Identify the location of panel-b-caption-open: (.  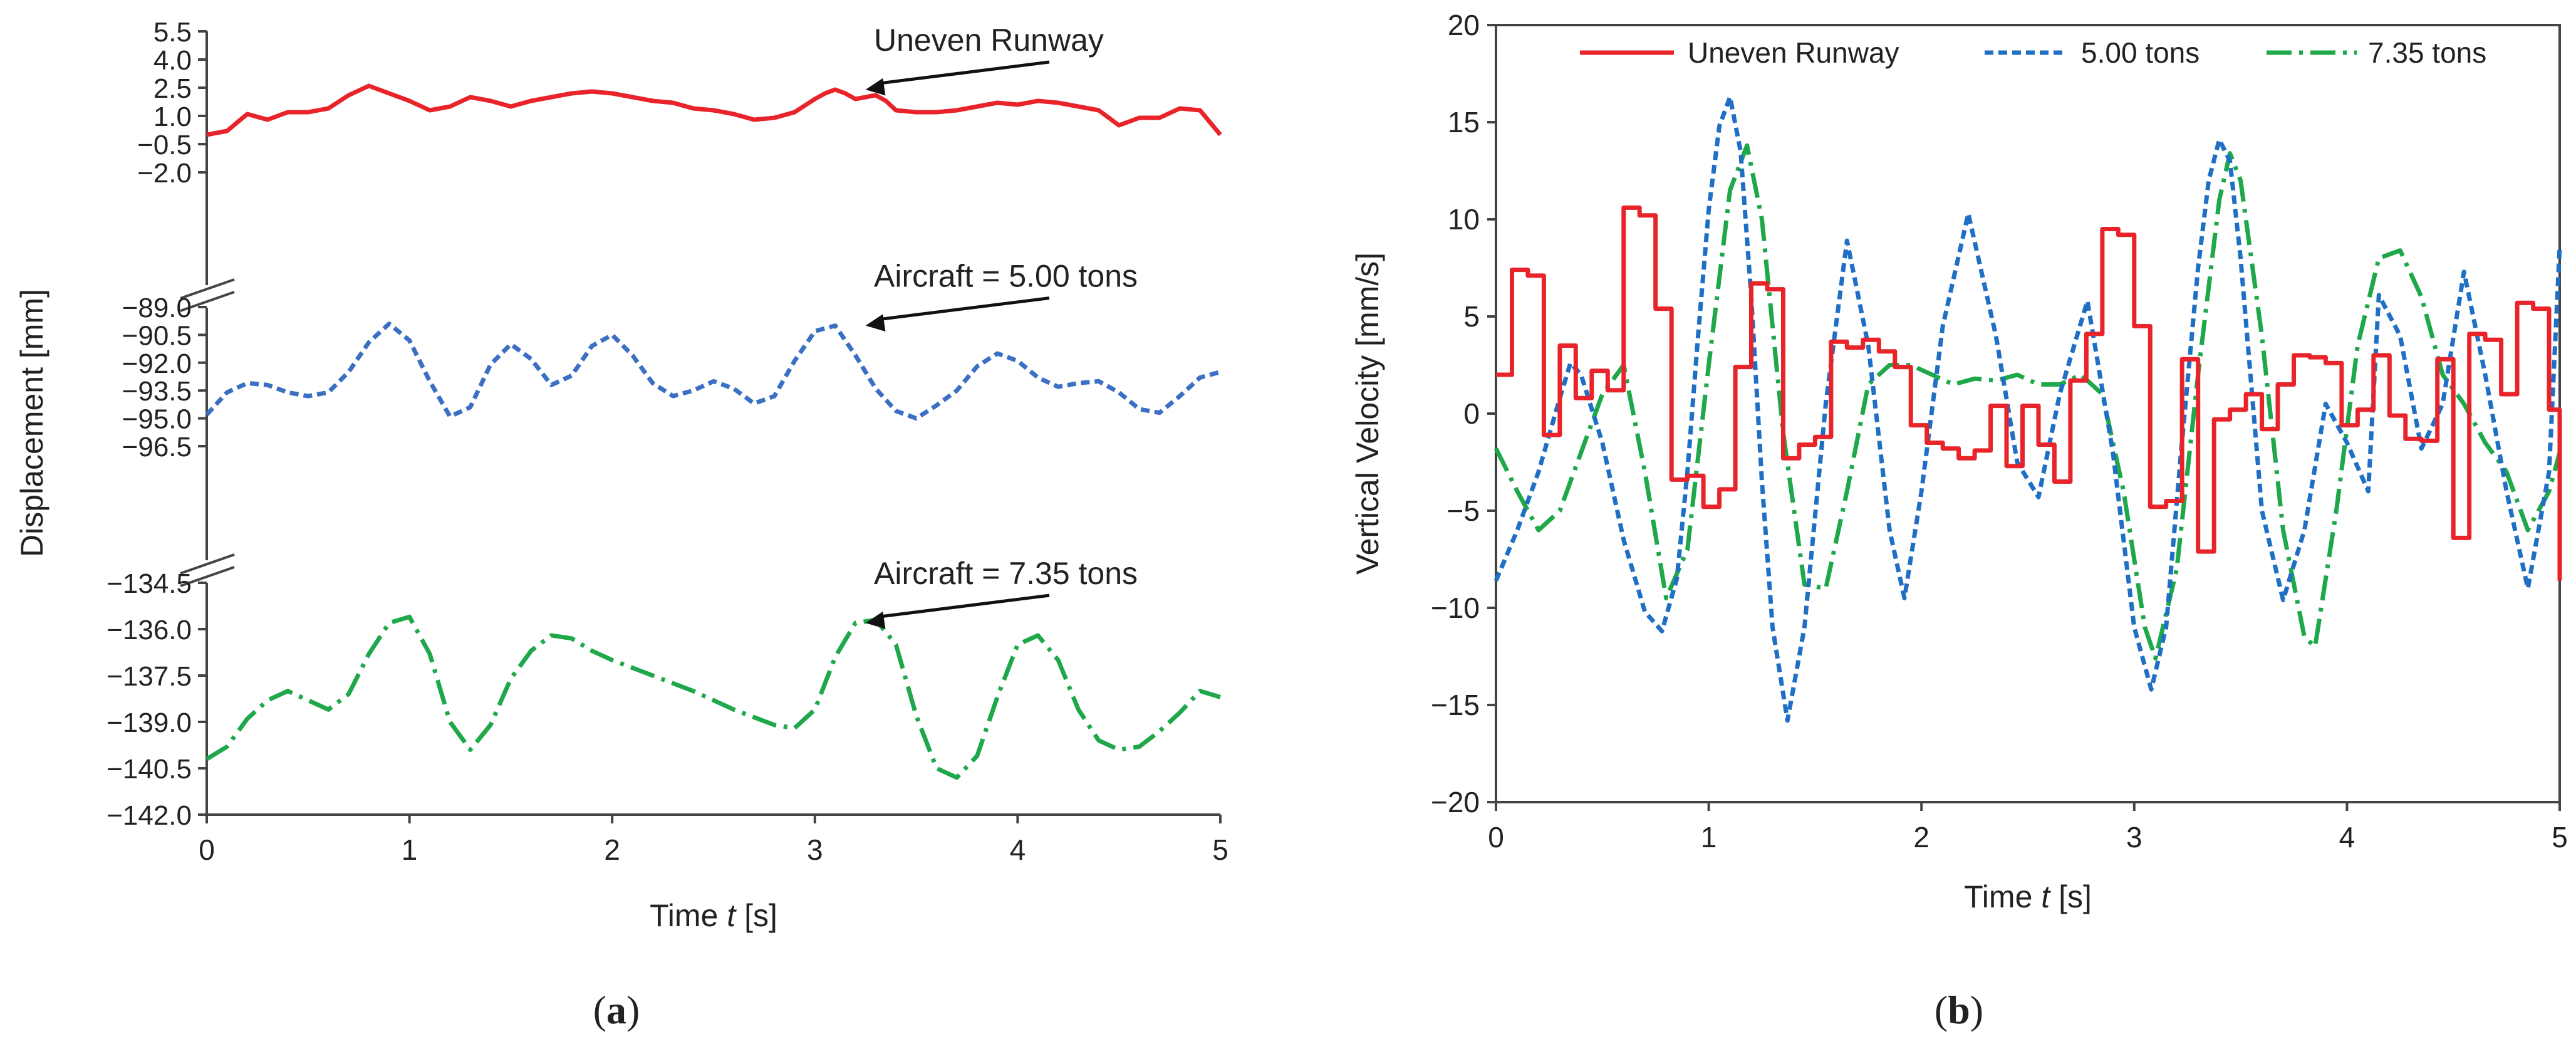
(1941, 1010).